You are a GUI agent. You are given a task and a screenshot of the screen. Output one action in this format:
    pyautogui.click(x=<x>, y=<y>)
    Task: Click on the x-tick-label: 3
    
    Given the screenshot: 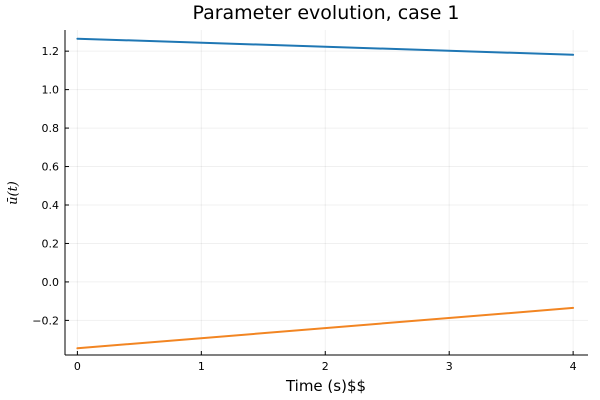 What is the action you would take?
    pyautogui.click(x=449, y=366)
    